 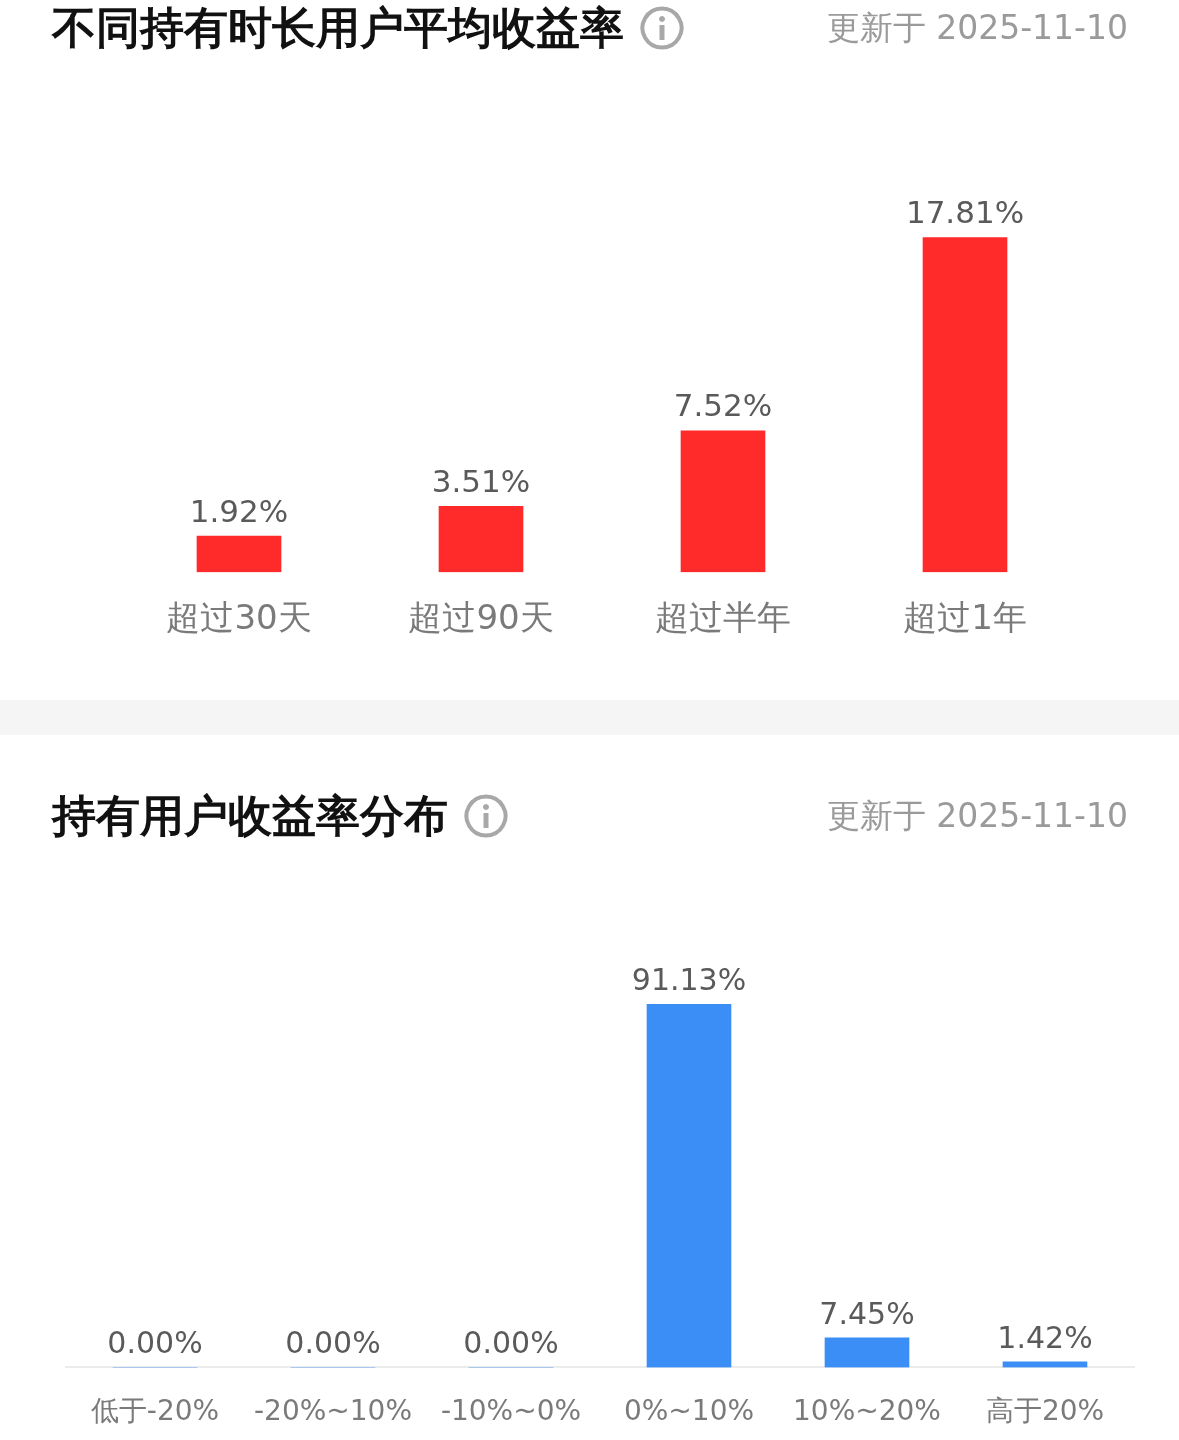 I want to click on x-tick-label: 超过半年, so click(x=723, y=617).